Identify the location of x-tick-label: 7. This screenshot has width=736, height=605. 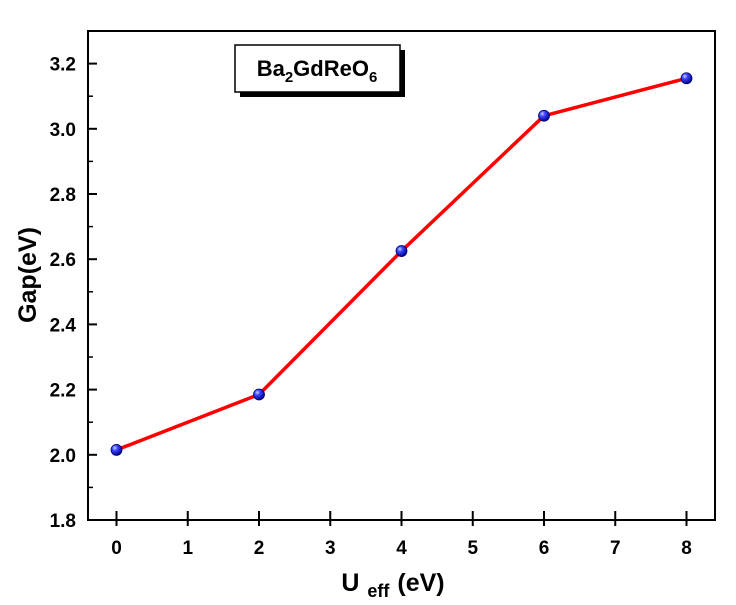
(615, 548).